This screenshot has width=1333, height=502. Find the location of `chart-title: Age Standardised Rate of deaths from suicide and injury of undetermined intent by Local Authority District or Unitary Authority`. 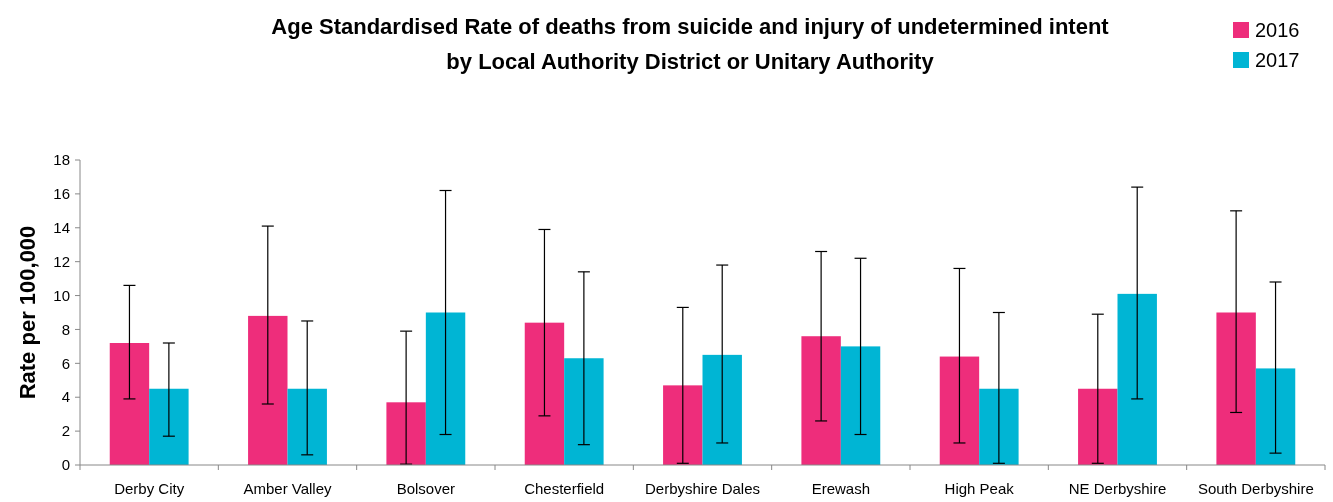

chart-title: Age Standardised Rate of deaths from suicide and injury of undetermined intent by Local Authority District or Unitary Authority is located at coordinates (690, 44).